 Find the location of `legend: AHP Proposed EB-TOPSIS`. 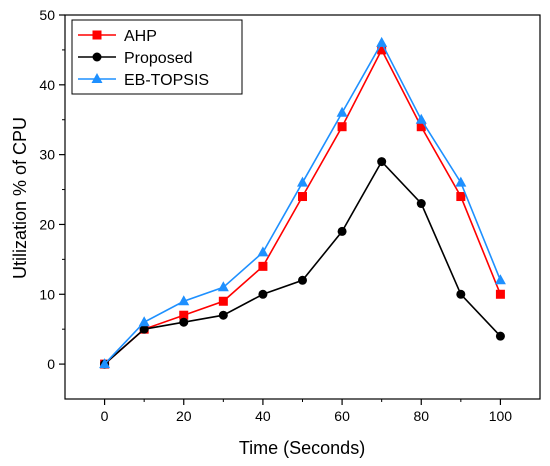

legend: AHP Proposed EB-TOPSIS is located at coordinates (157, 57).